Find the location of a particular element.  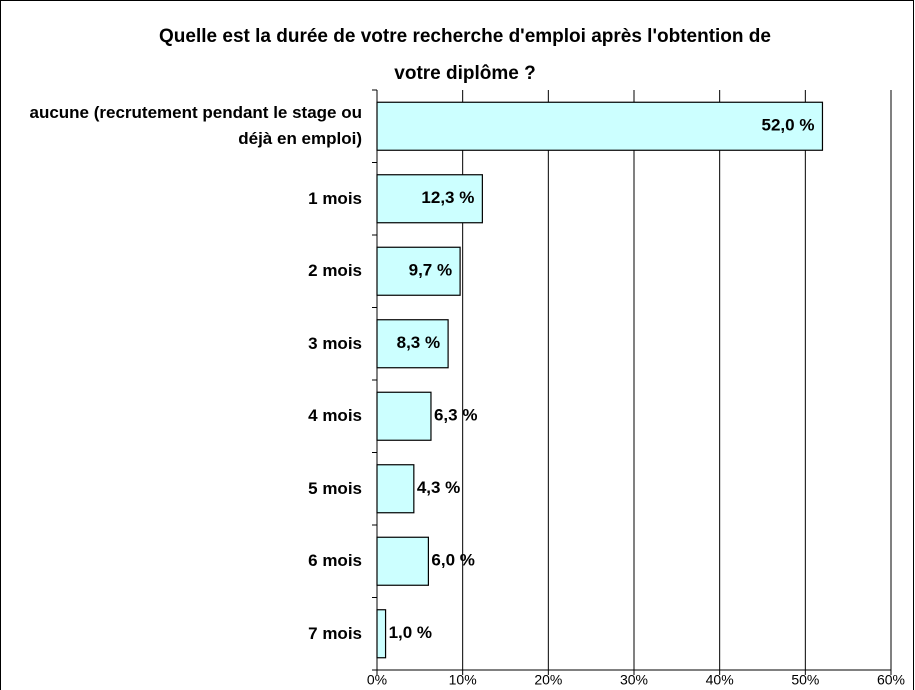

data-label: 1,0 % is located at coordinates (410, 632).